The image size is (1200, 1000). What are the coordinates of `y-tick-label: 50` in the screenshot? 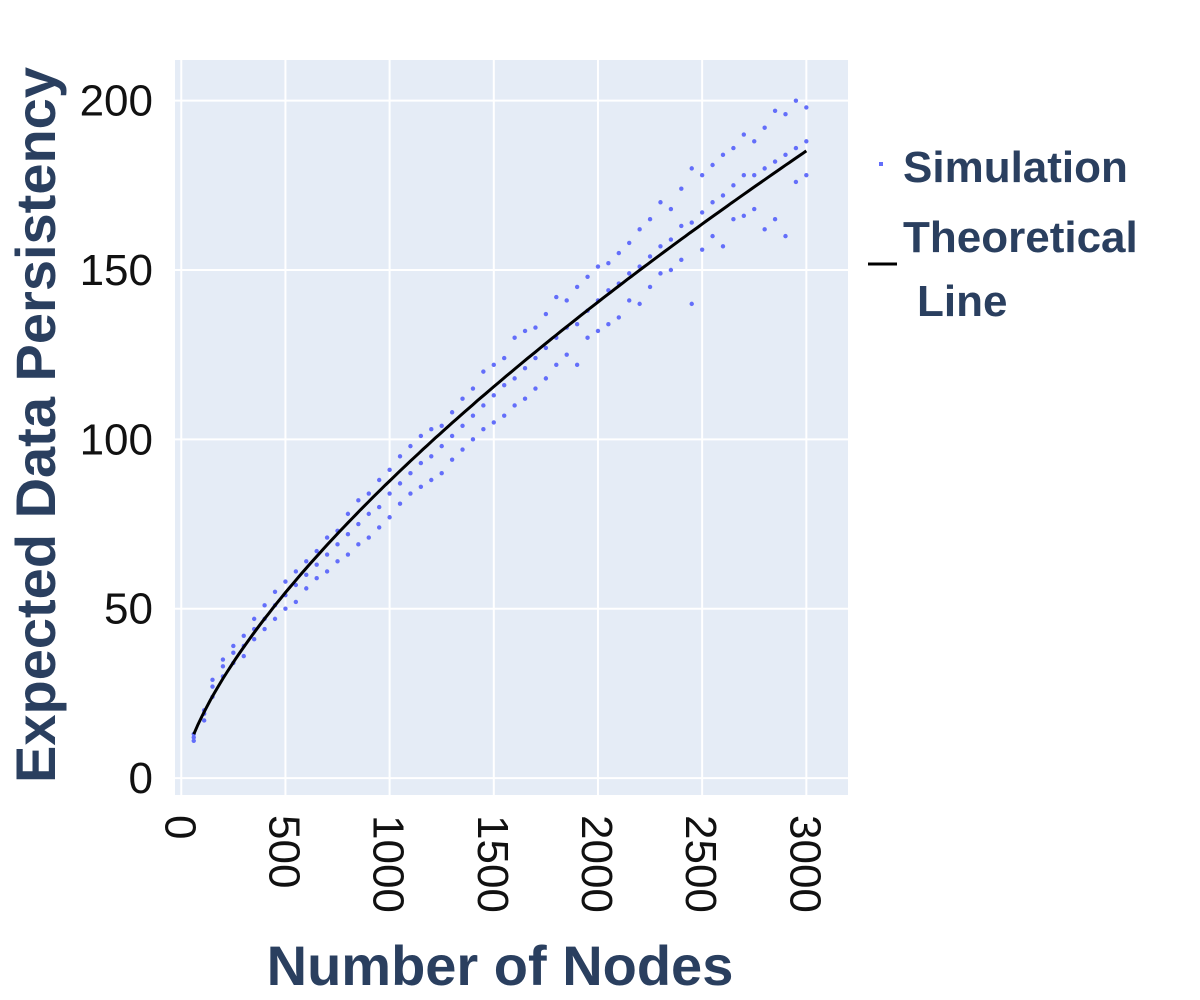 It's located at (128, 609).